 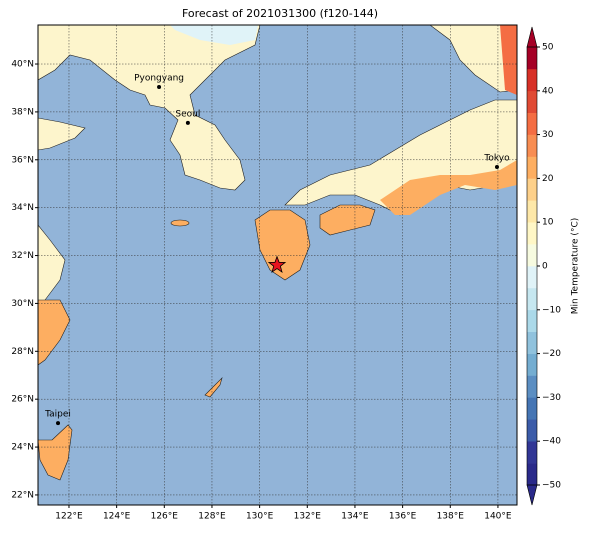 I want to click on lat-tick-label: 26°N, so click(x=22, y=400).